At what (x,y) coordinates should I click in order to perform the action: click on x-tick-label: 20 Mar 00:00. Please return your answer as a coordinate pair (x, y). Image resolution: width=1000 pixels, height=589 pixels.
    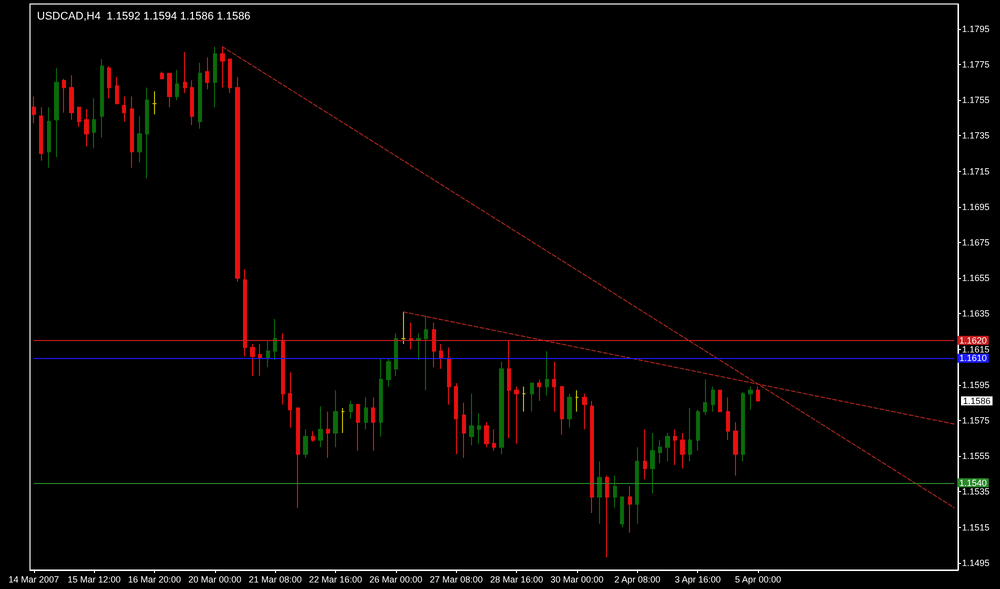
    Looking at the image, I should click on (215, 579).